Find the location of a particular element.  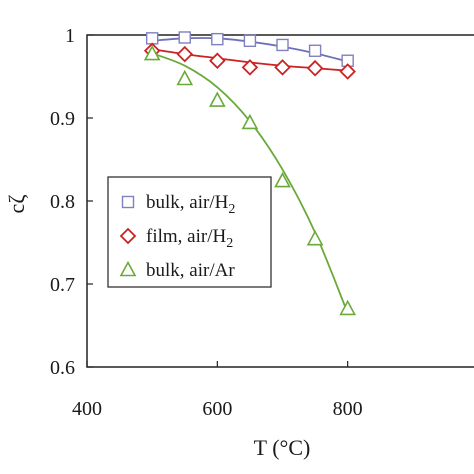

x-tick-label: 400 is located at coordinates (87, 409).